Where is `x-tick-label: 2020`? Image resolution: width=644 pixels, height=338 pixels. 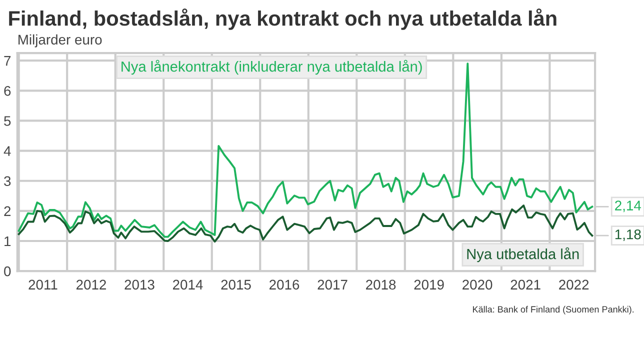
x-tick-label: 2020 is located at coordinates (477, 285).